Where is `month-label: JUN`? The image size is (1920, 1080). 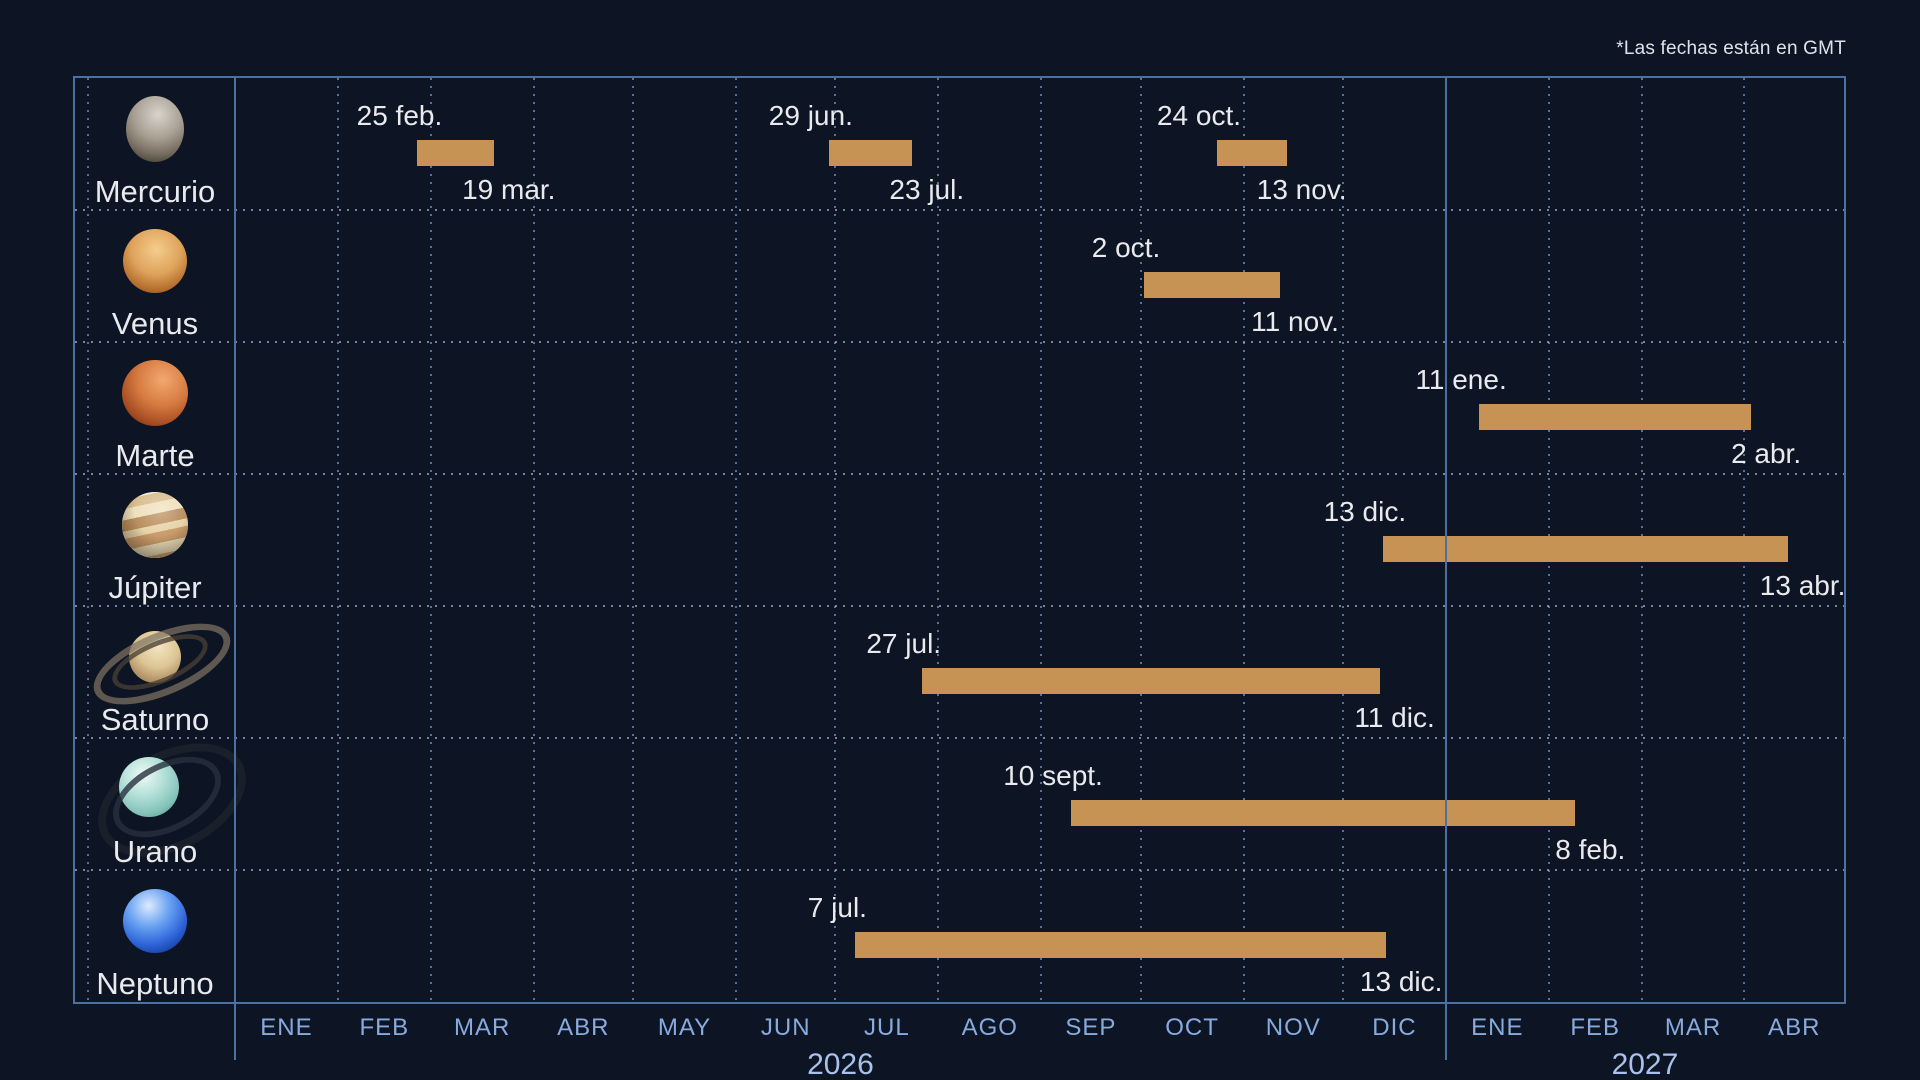 month-label: JUN is located at coordinates (785, 1027).